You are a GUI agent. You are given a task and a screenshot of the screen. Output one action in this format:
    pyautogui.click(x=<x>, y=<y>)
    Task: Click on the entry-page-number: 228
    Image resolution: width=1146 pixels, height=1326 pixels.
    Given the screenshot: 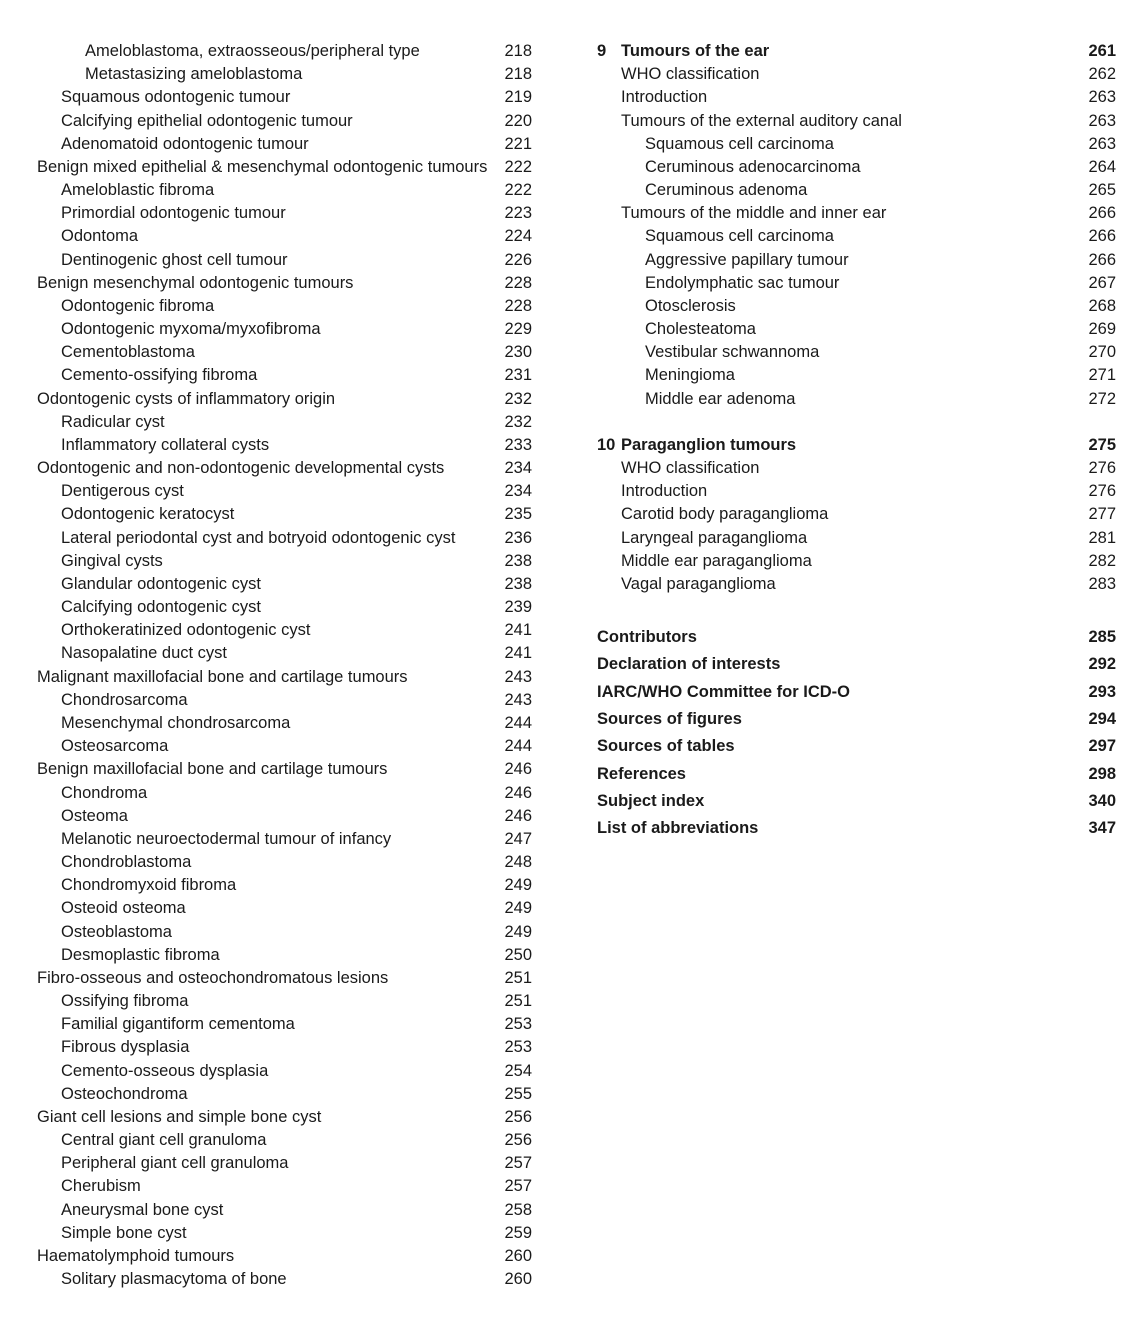 What is the action you would take?
    pyautogui.click(x=518, y=282)
    